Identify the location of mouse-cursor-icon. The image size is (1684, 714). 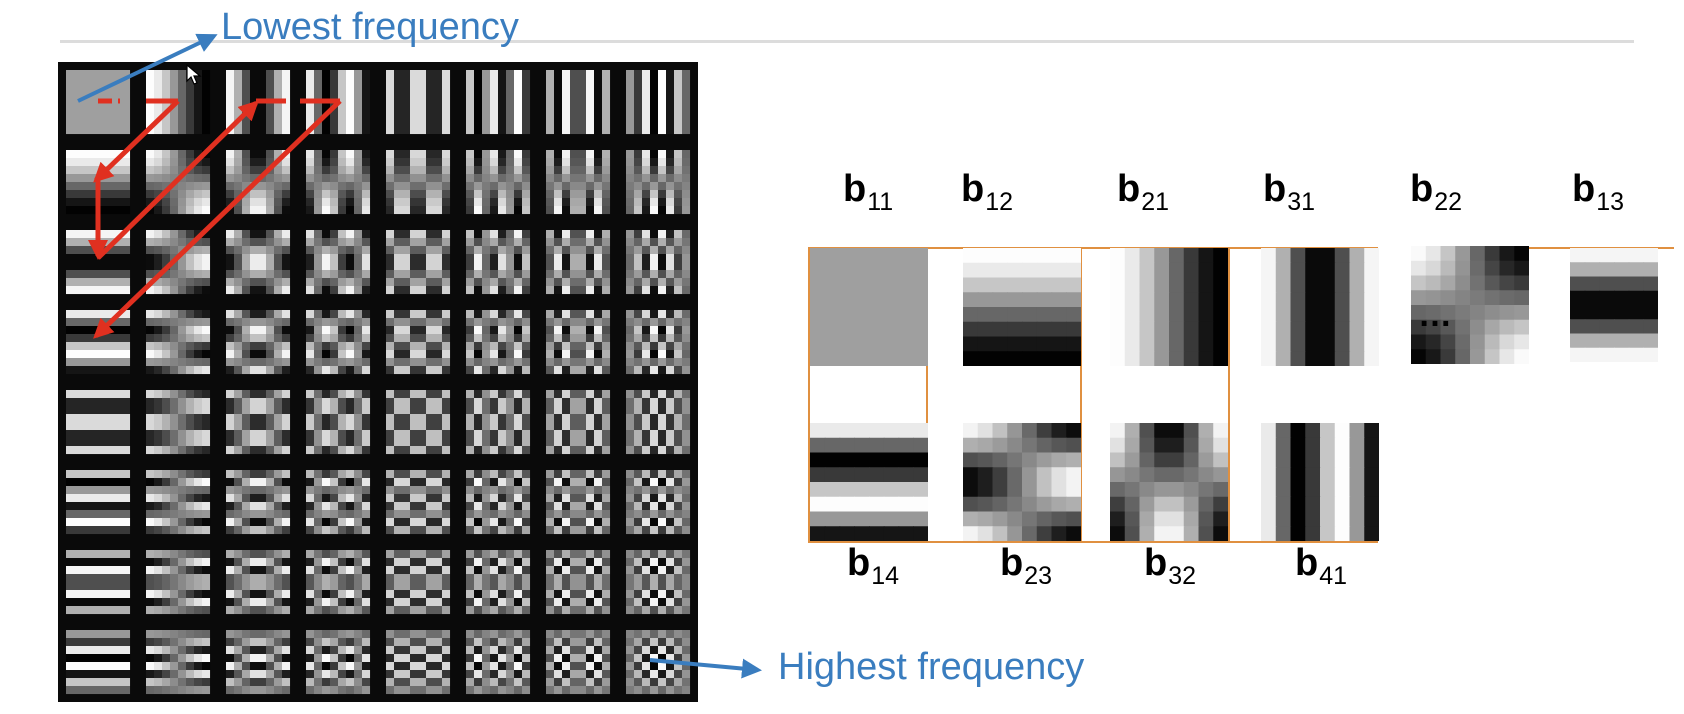
(194, 74).